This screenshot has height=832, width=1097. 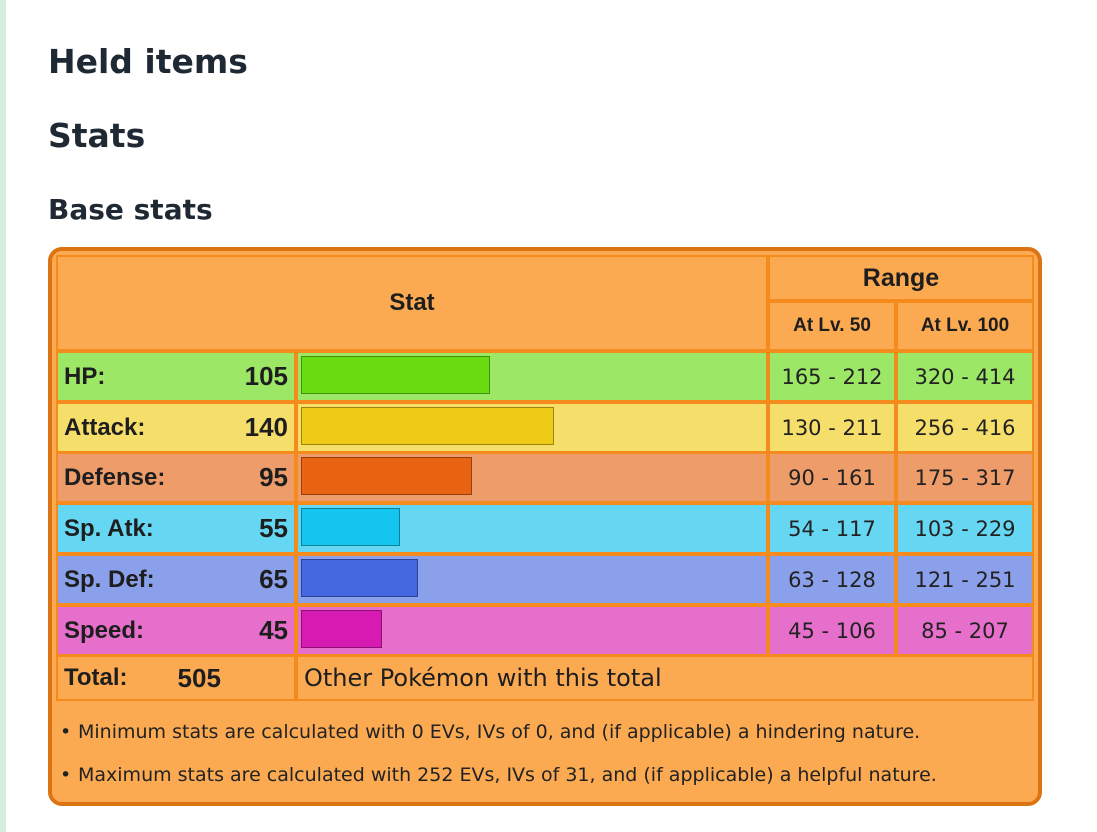 What do you see at coordinates (97, 135) in the screenshot?
I see `heading-stats: Stats` at bounding box center [97, 135].